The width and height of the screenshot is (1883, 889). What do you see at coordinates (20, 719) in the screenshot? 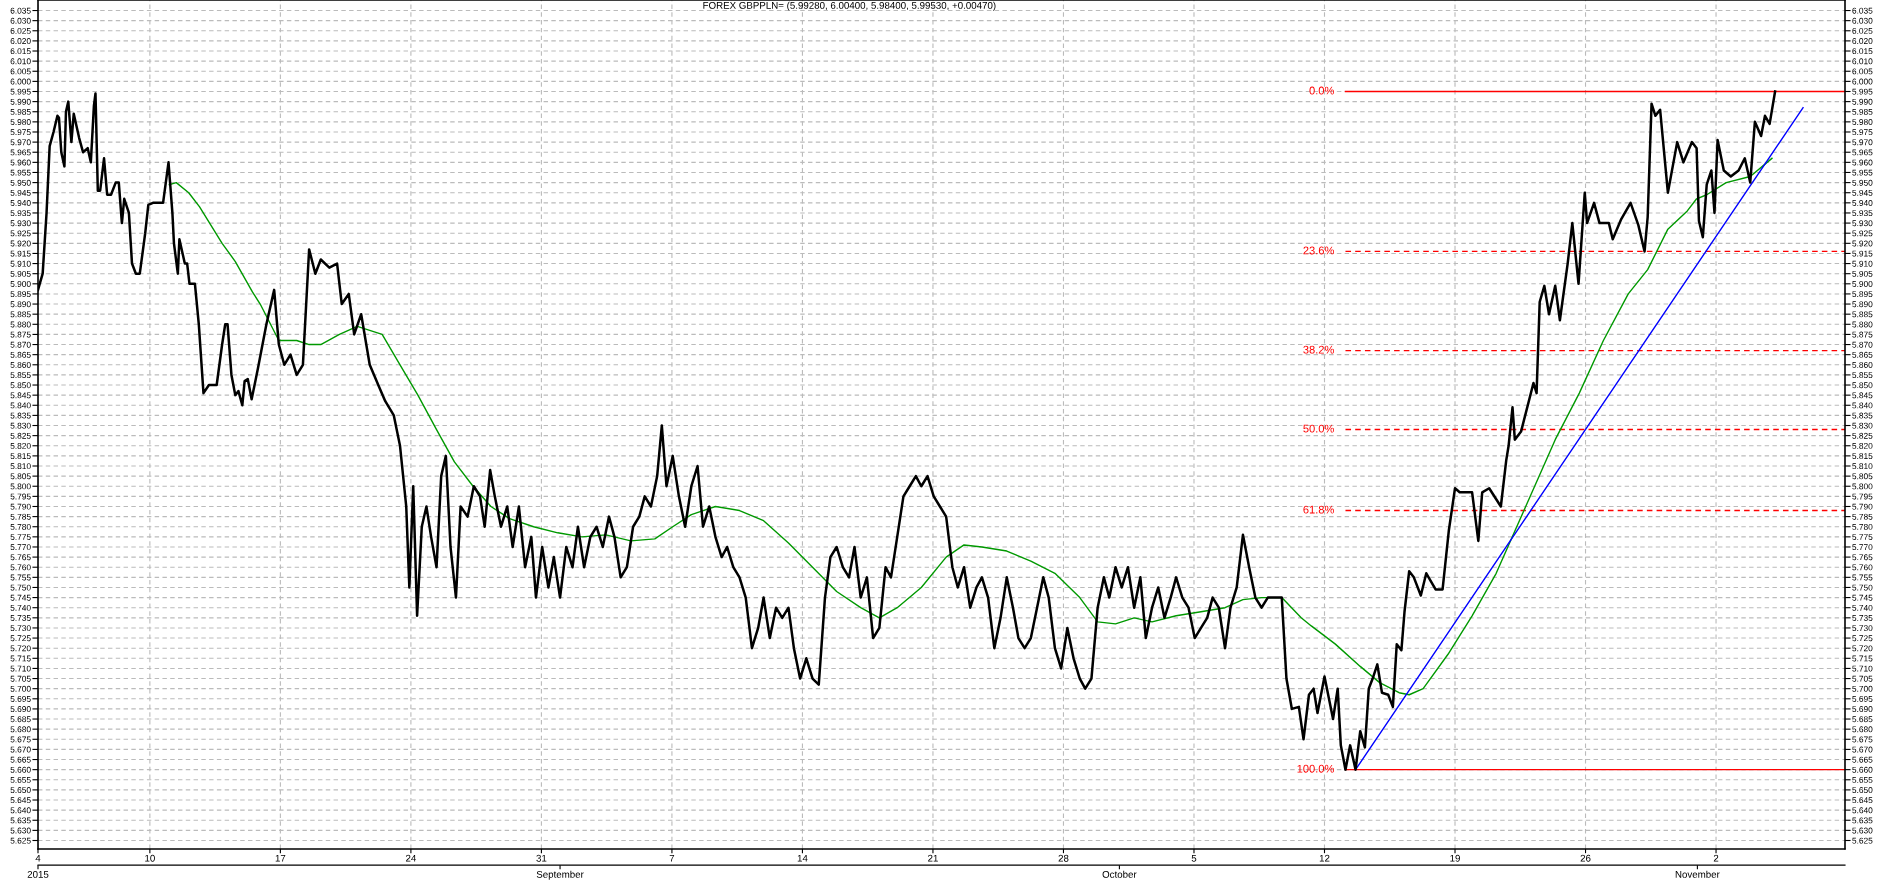
I see `y-tick-label: 5.685` at bounding box center [20, 719].